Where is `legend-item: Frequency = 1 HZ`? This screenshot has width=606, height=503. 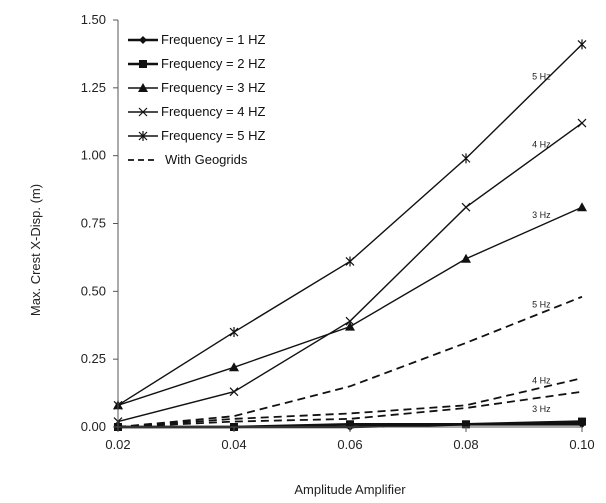 legend-item: Frequency = 1 HZ is located at coordinates (196, 39).